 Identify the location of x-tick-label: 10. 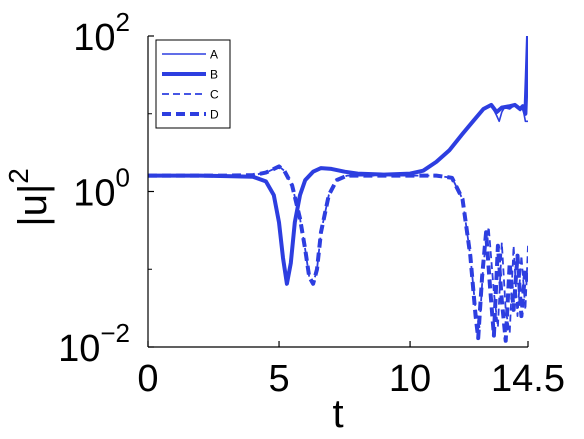
(410, 379).